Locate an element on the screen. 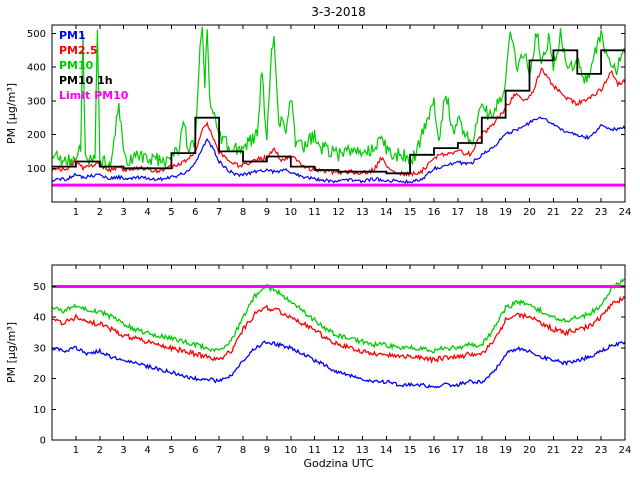 This screenshot has width=640, height=480. legend-label-pm1: PM1 is located at coordinates (72, 35).